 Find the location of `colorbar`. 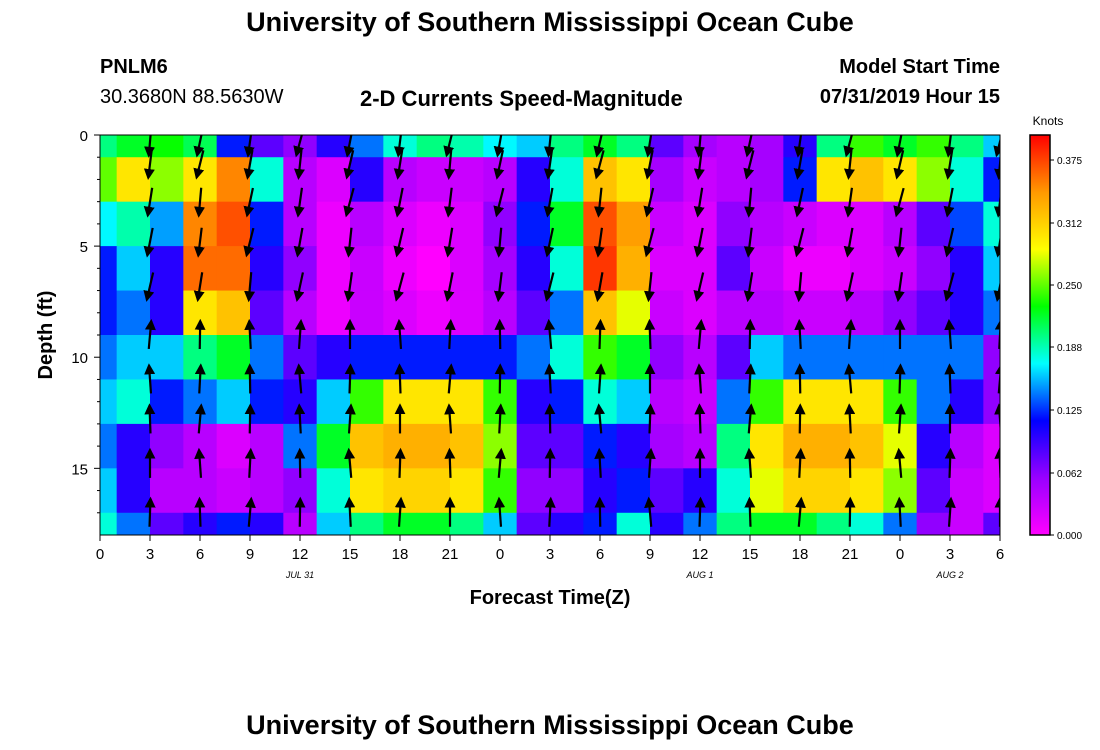

colorbar is located at coordinates (1040, 335).